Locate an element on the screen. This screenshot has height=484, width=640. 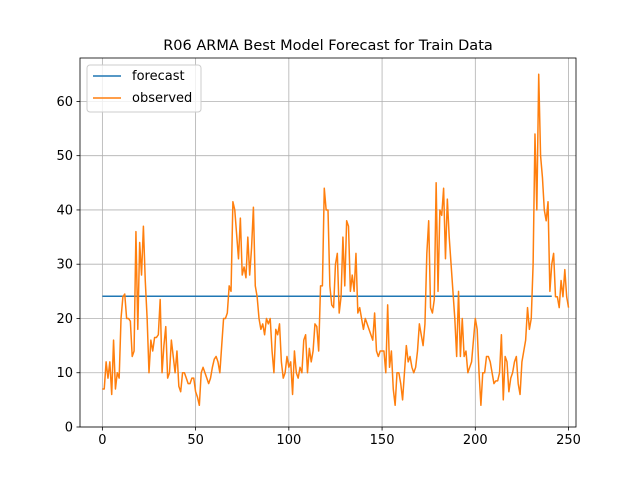
y-tick-label: 10 is located at coordinates (64, 373).